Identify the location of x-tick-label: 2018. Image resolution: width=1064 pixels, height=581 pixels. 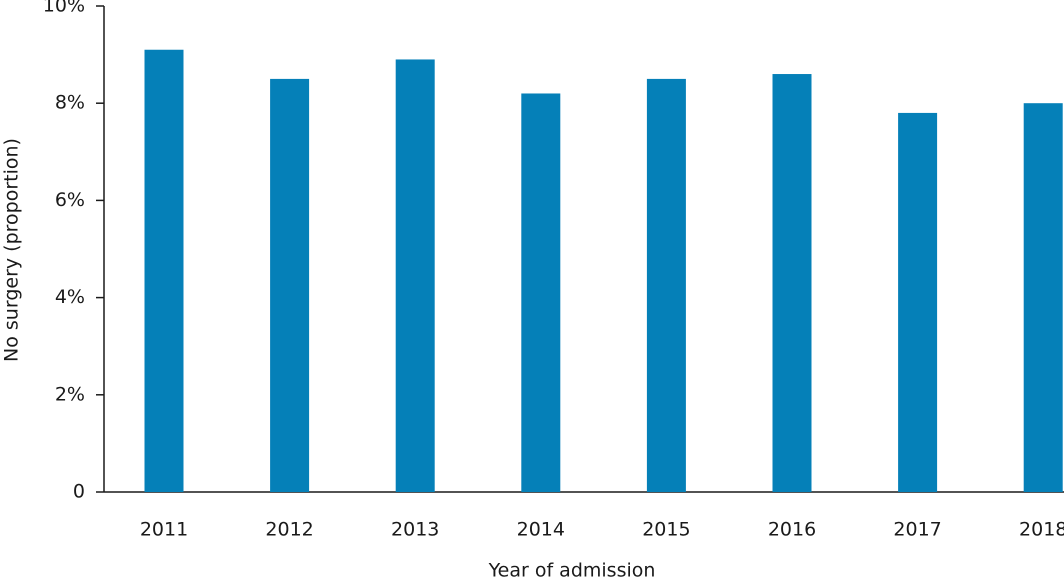
(1041, 530).